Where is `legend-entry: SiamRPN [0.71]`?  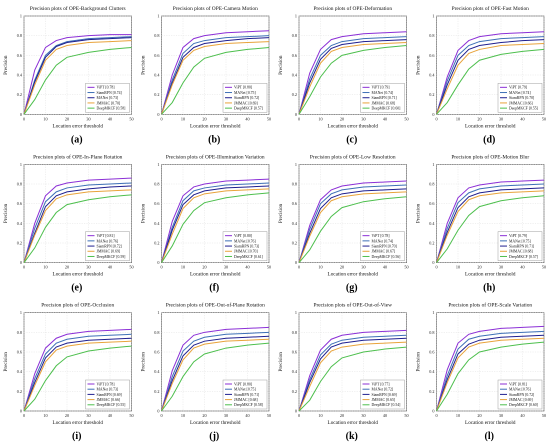
legend-entry: SiamRPN [0.71] is located at coordinates (521, 246).